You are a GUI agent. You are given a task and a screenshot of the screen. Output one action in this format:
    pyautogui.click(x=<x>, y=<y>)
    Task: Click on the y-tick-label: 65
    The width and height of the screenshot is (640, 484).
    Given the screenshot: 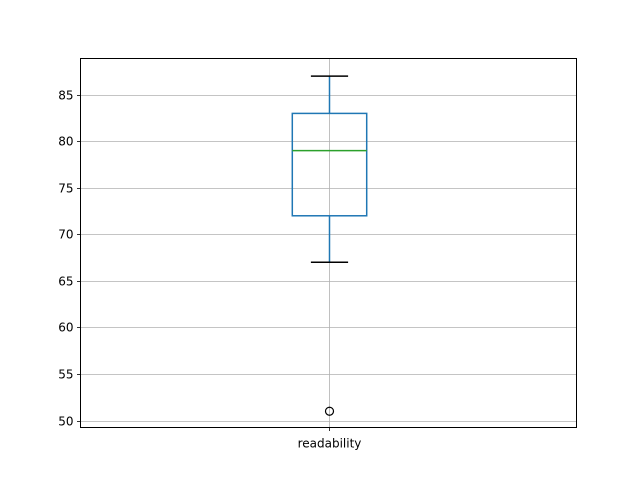 What is the action you would take?
    pyautogui.click(x=65, y=282)
    